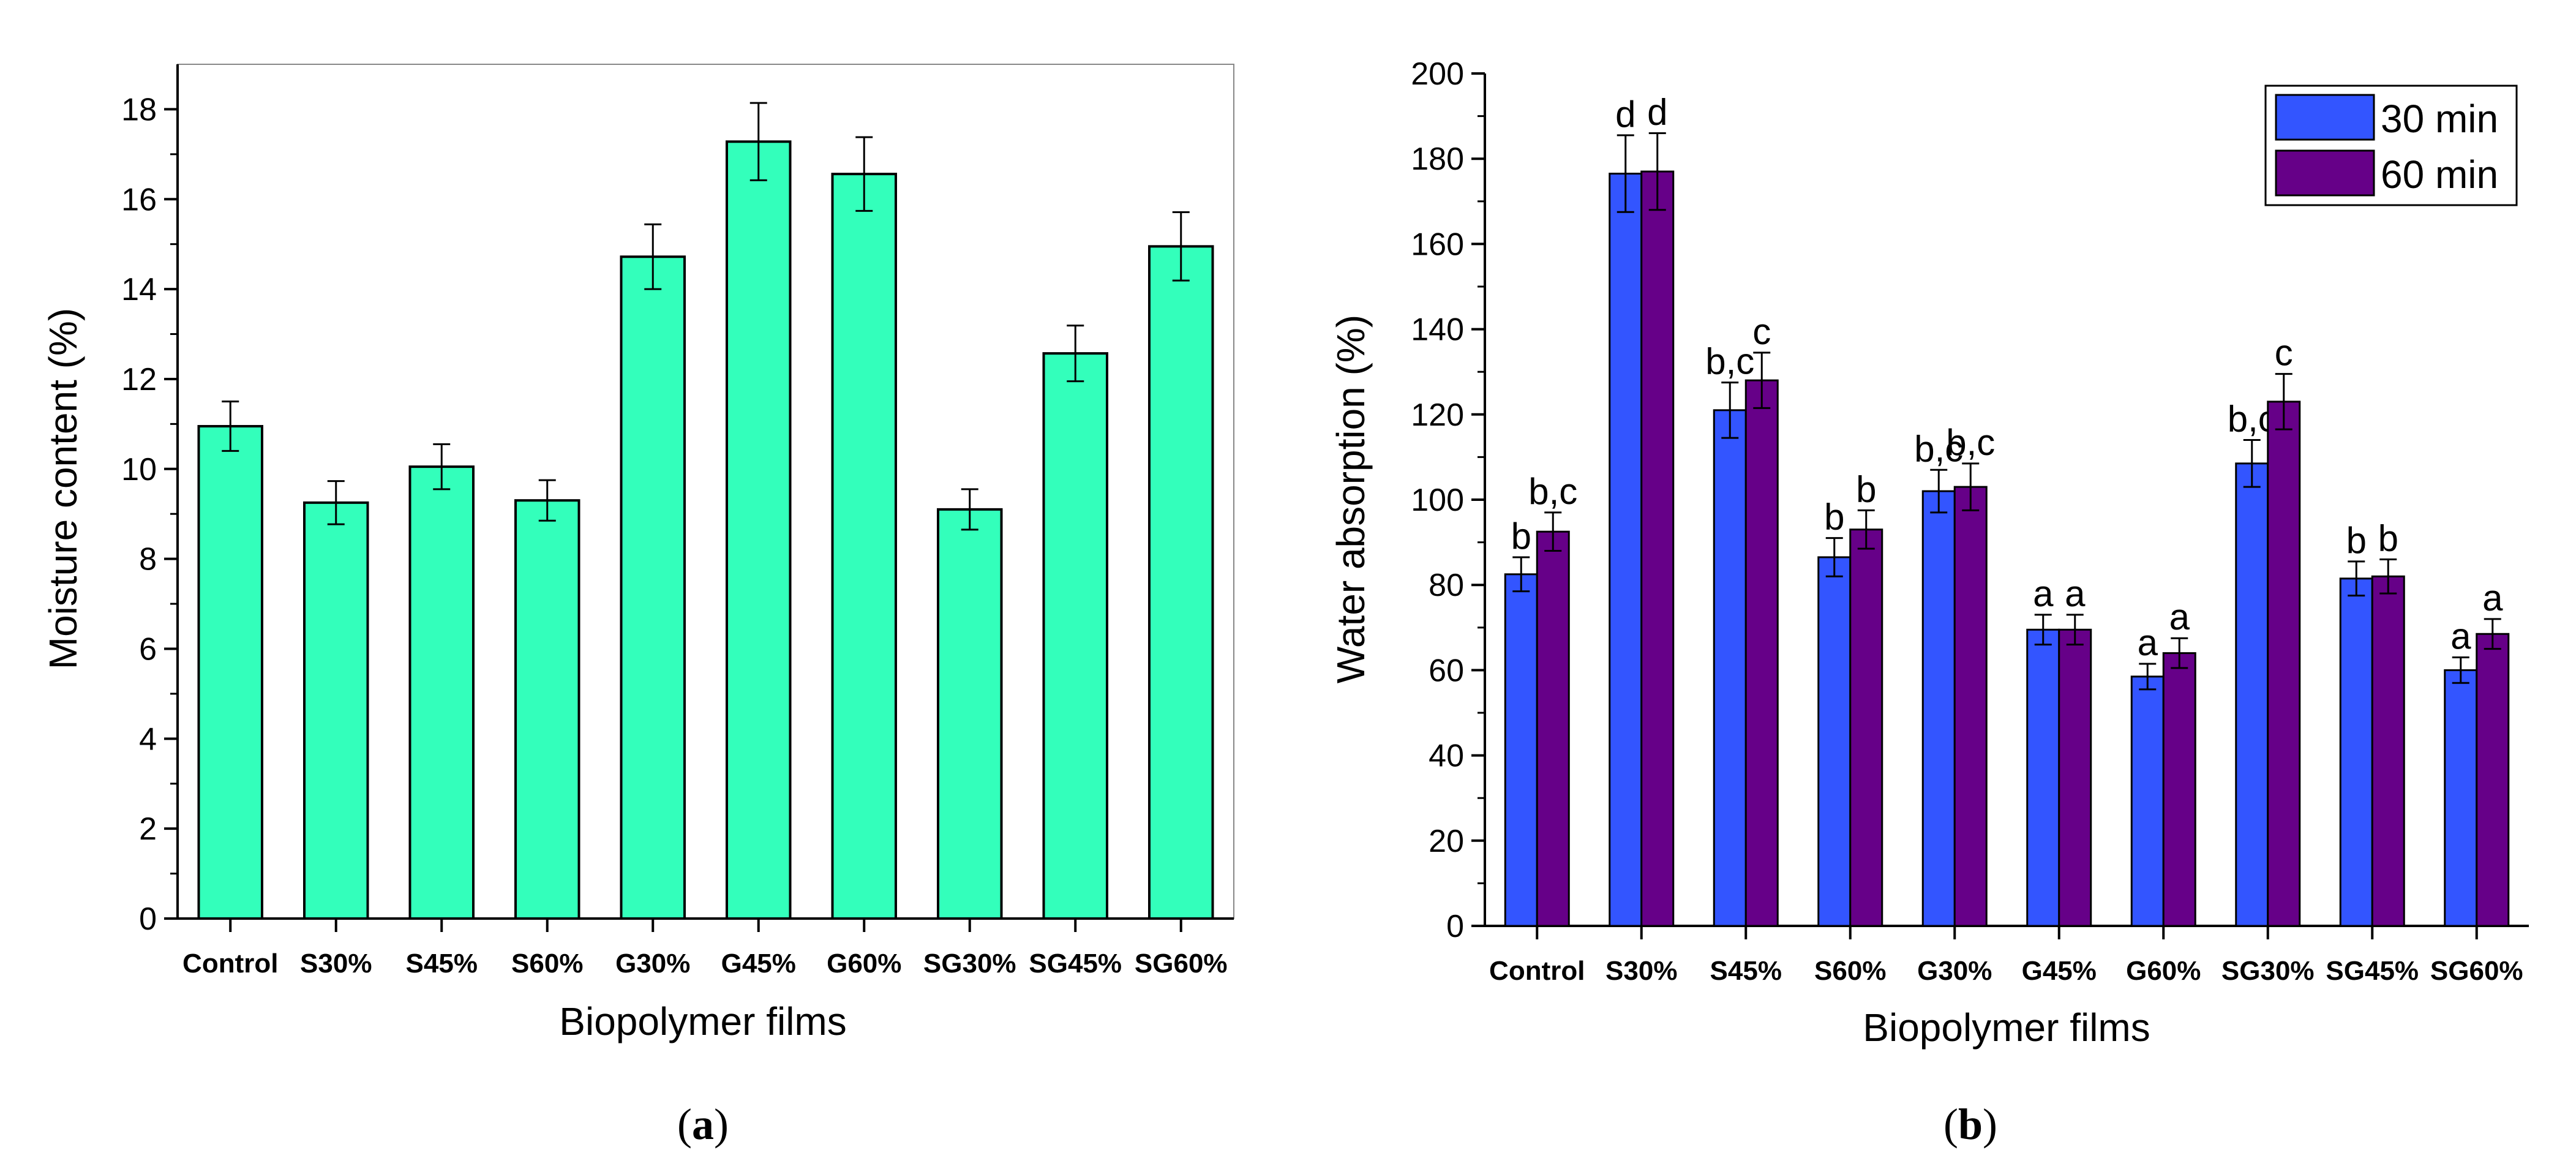 Image resolution: width=2576 pixels, height=1169 pixels. I want to click on panel-b-legend: 30 min 60 min, so click(2391, 145).